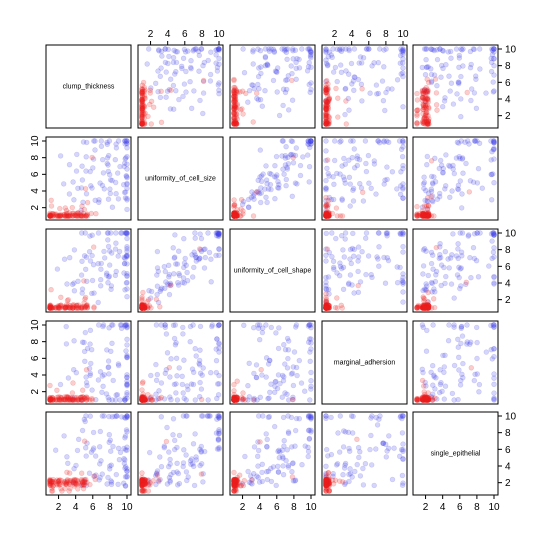 Image resolution: width=540 pixels, height=540 pixels. What do you see at coordinates (180, 86) in the screenshot?
I see `panel-frame` at bounding box center [180, 86].